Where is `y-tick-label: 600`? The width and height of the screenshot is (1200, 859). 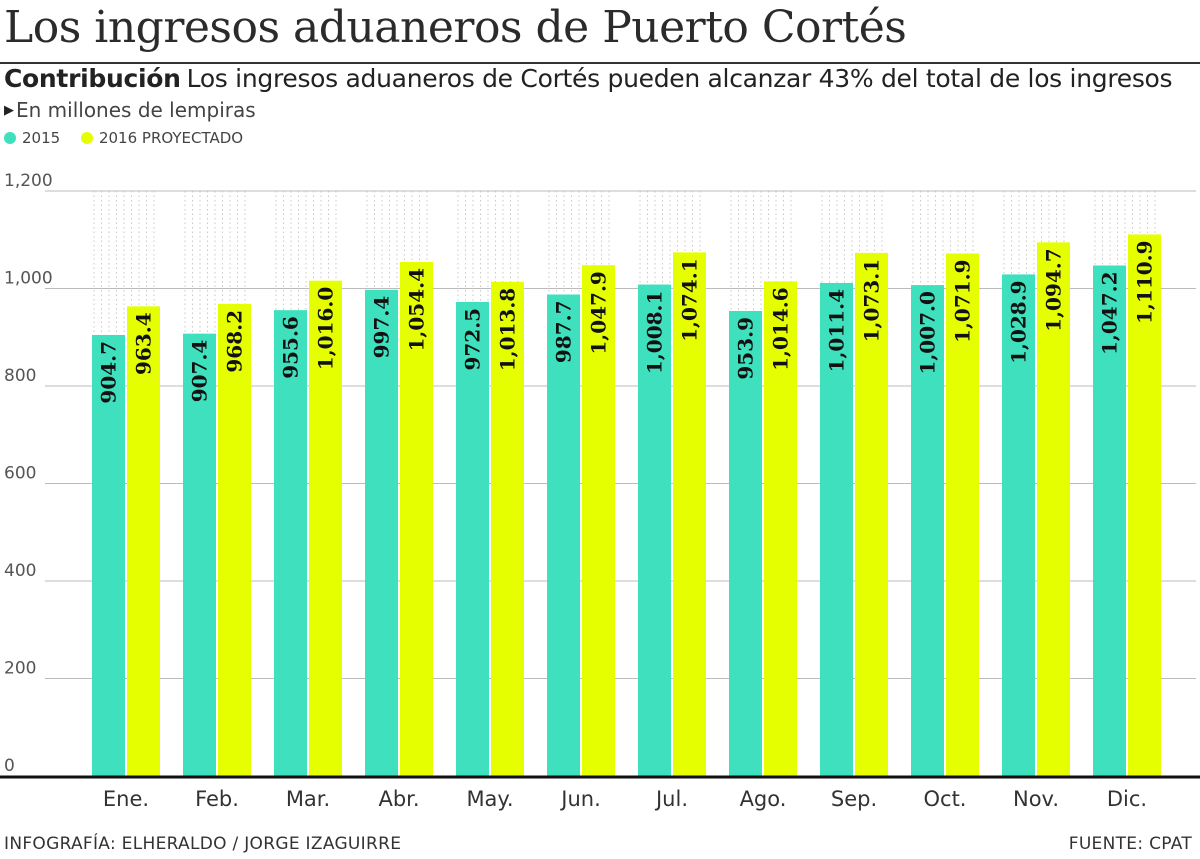 y-tick-label: 600 is located at coordinates (20, 474).